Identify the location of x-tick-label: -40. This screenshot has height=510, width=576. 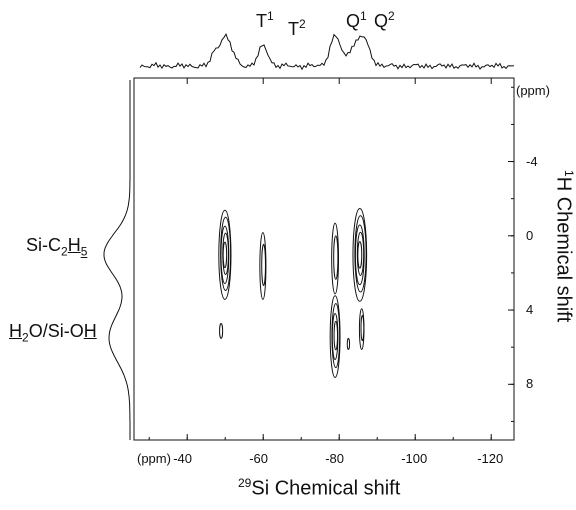
(182, 458).